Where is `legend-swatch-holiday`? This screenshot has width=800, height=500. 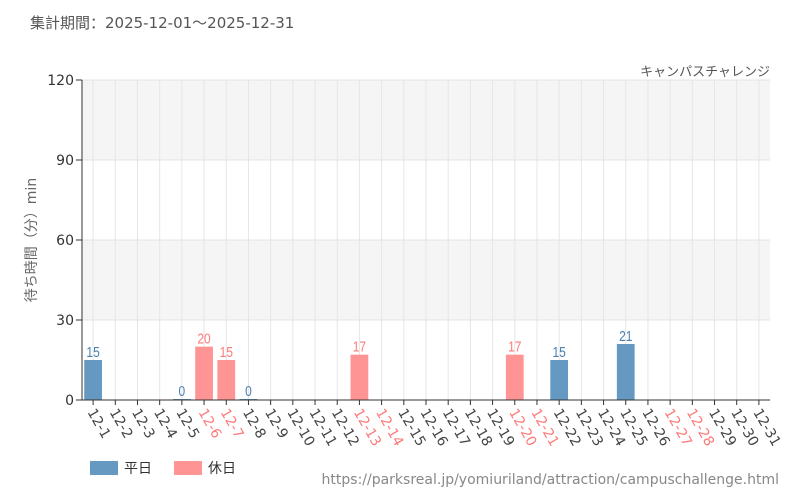
legend-swatch-holiday is located at coordinates (188, 468).